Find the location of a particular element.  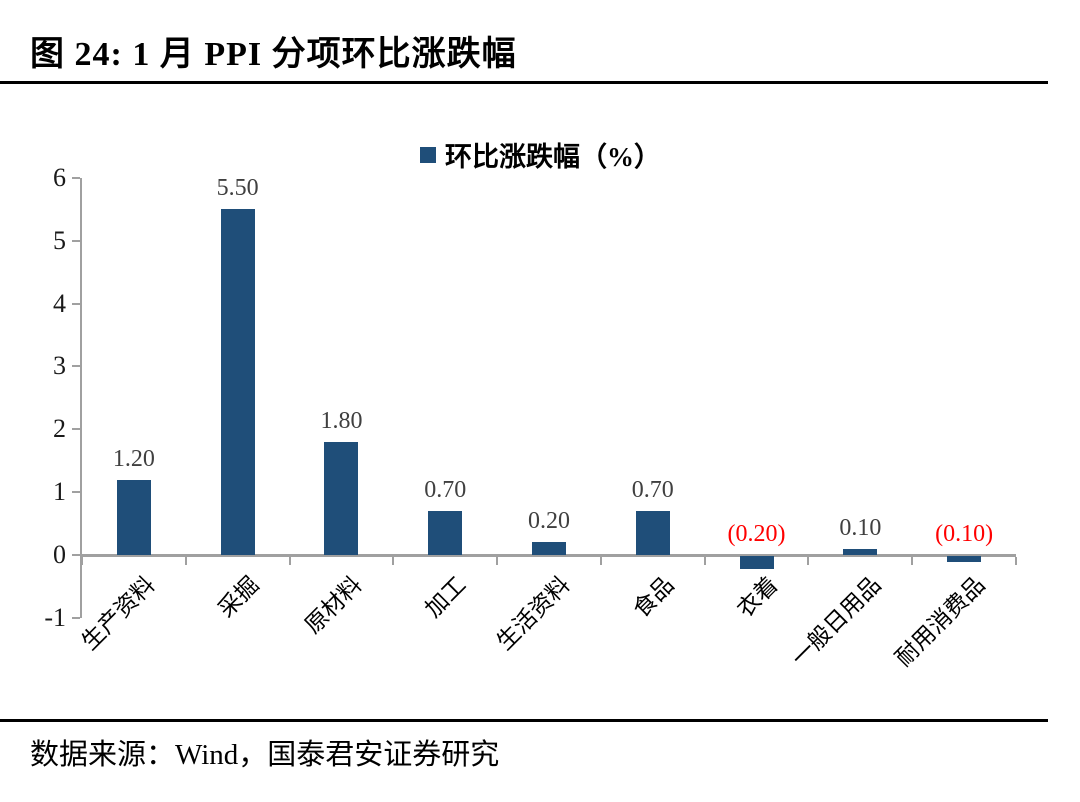

bar-value-label: 1.20 is located at coordinates (133, 458).